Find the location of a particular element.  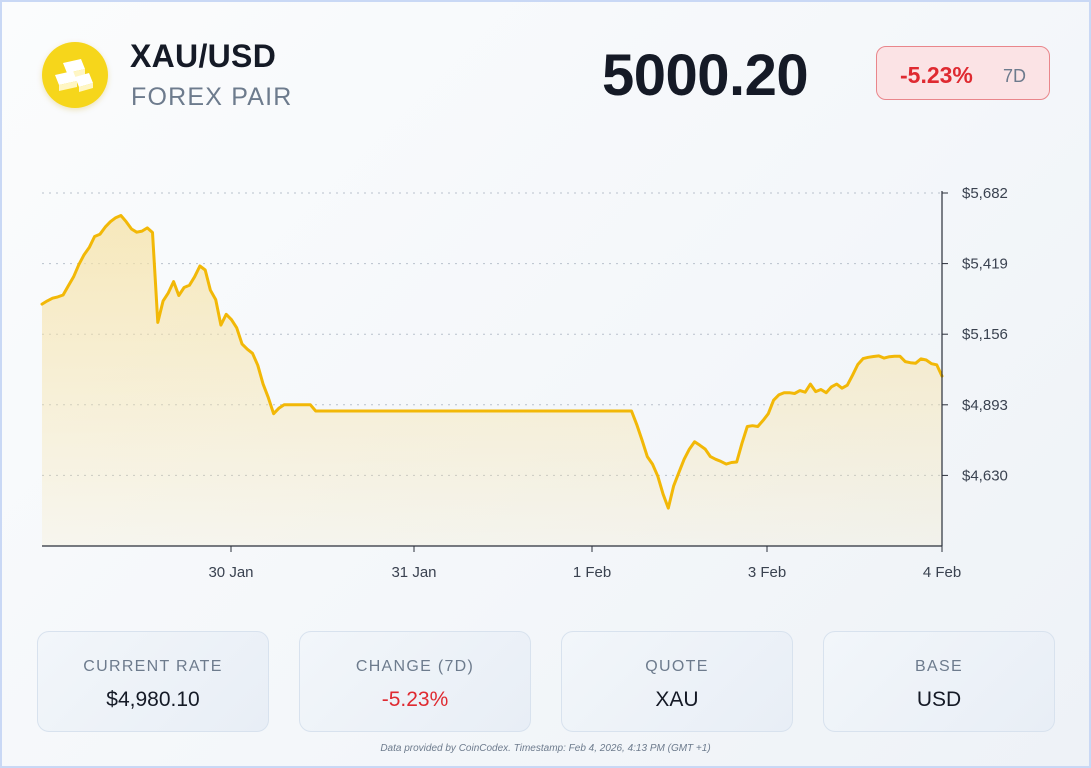

change-percent: -5.23% is located at coordinates (936, 75).